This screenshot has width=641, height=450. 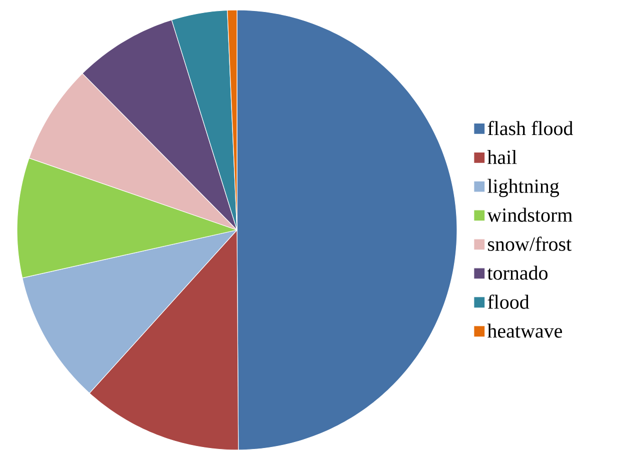 I want to click on legend-label: windstorm, so click(x=529, y=215).